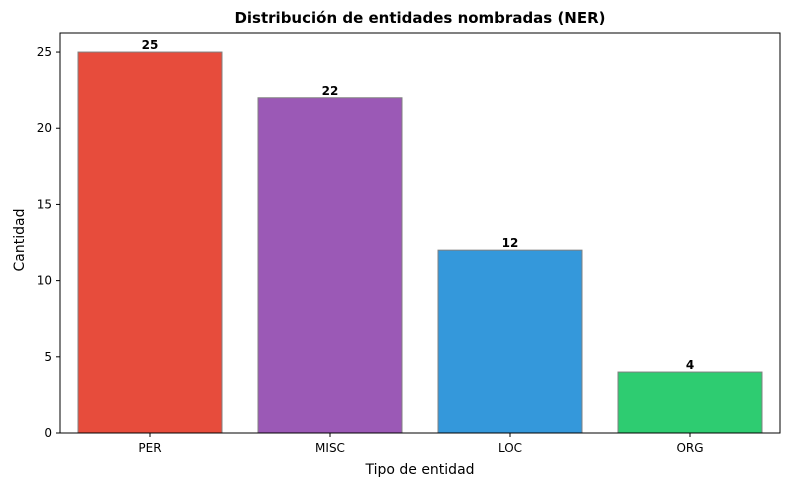  Describe the element at coordinates (330, 448) in the screenshot. I see `x-tick-label: MISC` at that location.